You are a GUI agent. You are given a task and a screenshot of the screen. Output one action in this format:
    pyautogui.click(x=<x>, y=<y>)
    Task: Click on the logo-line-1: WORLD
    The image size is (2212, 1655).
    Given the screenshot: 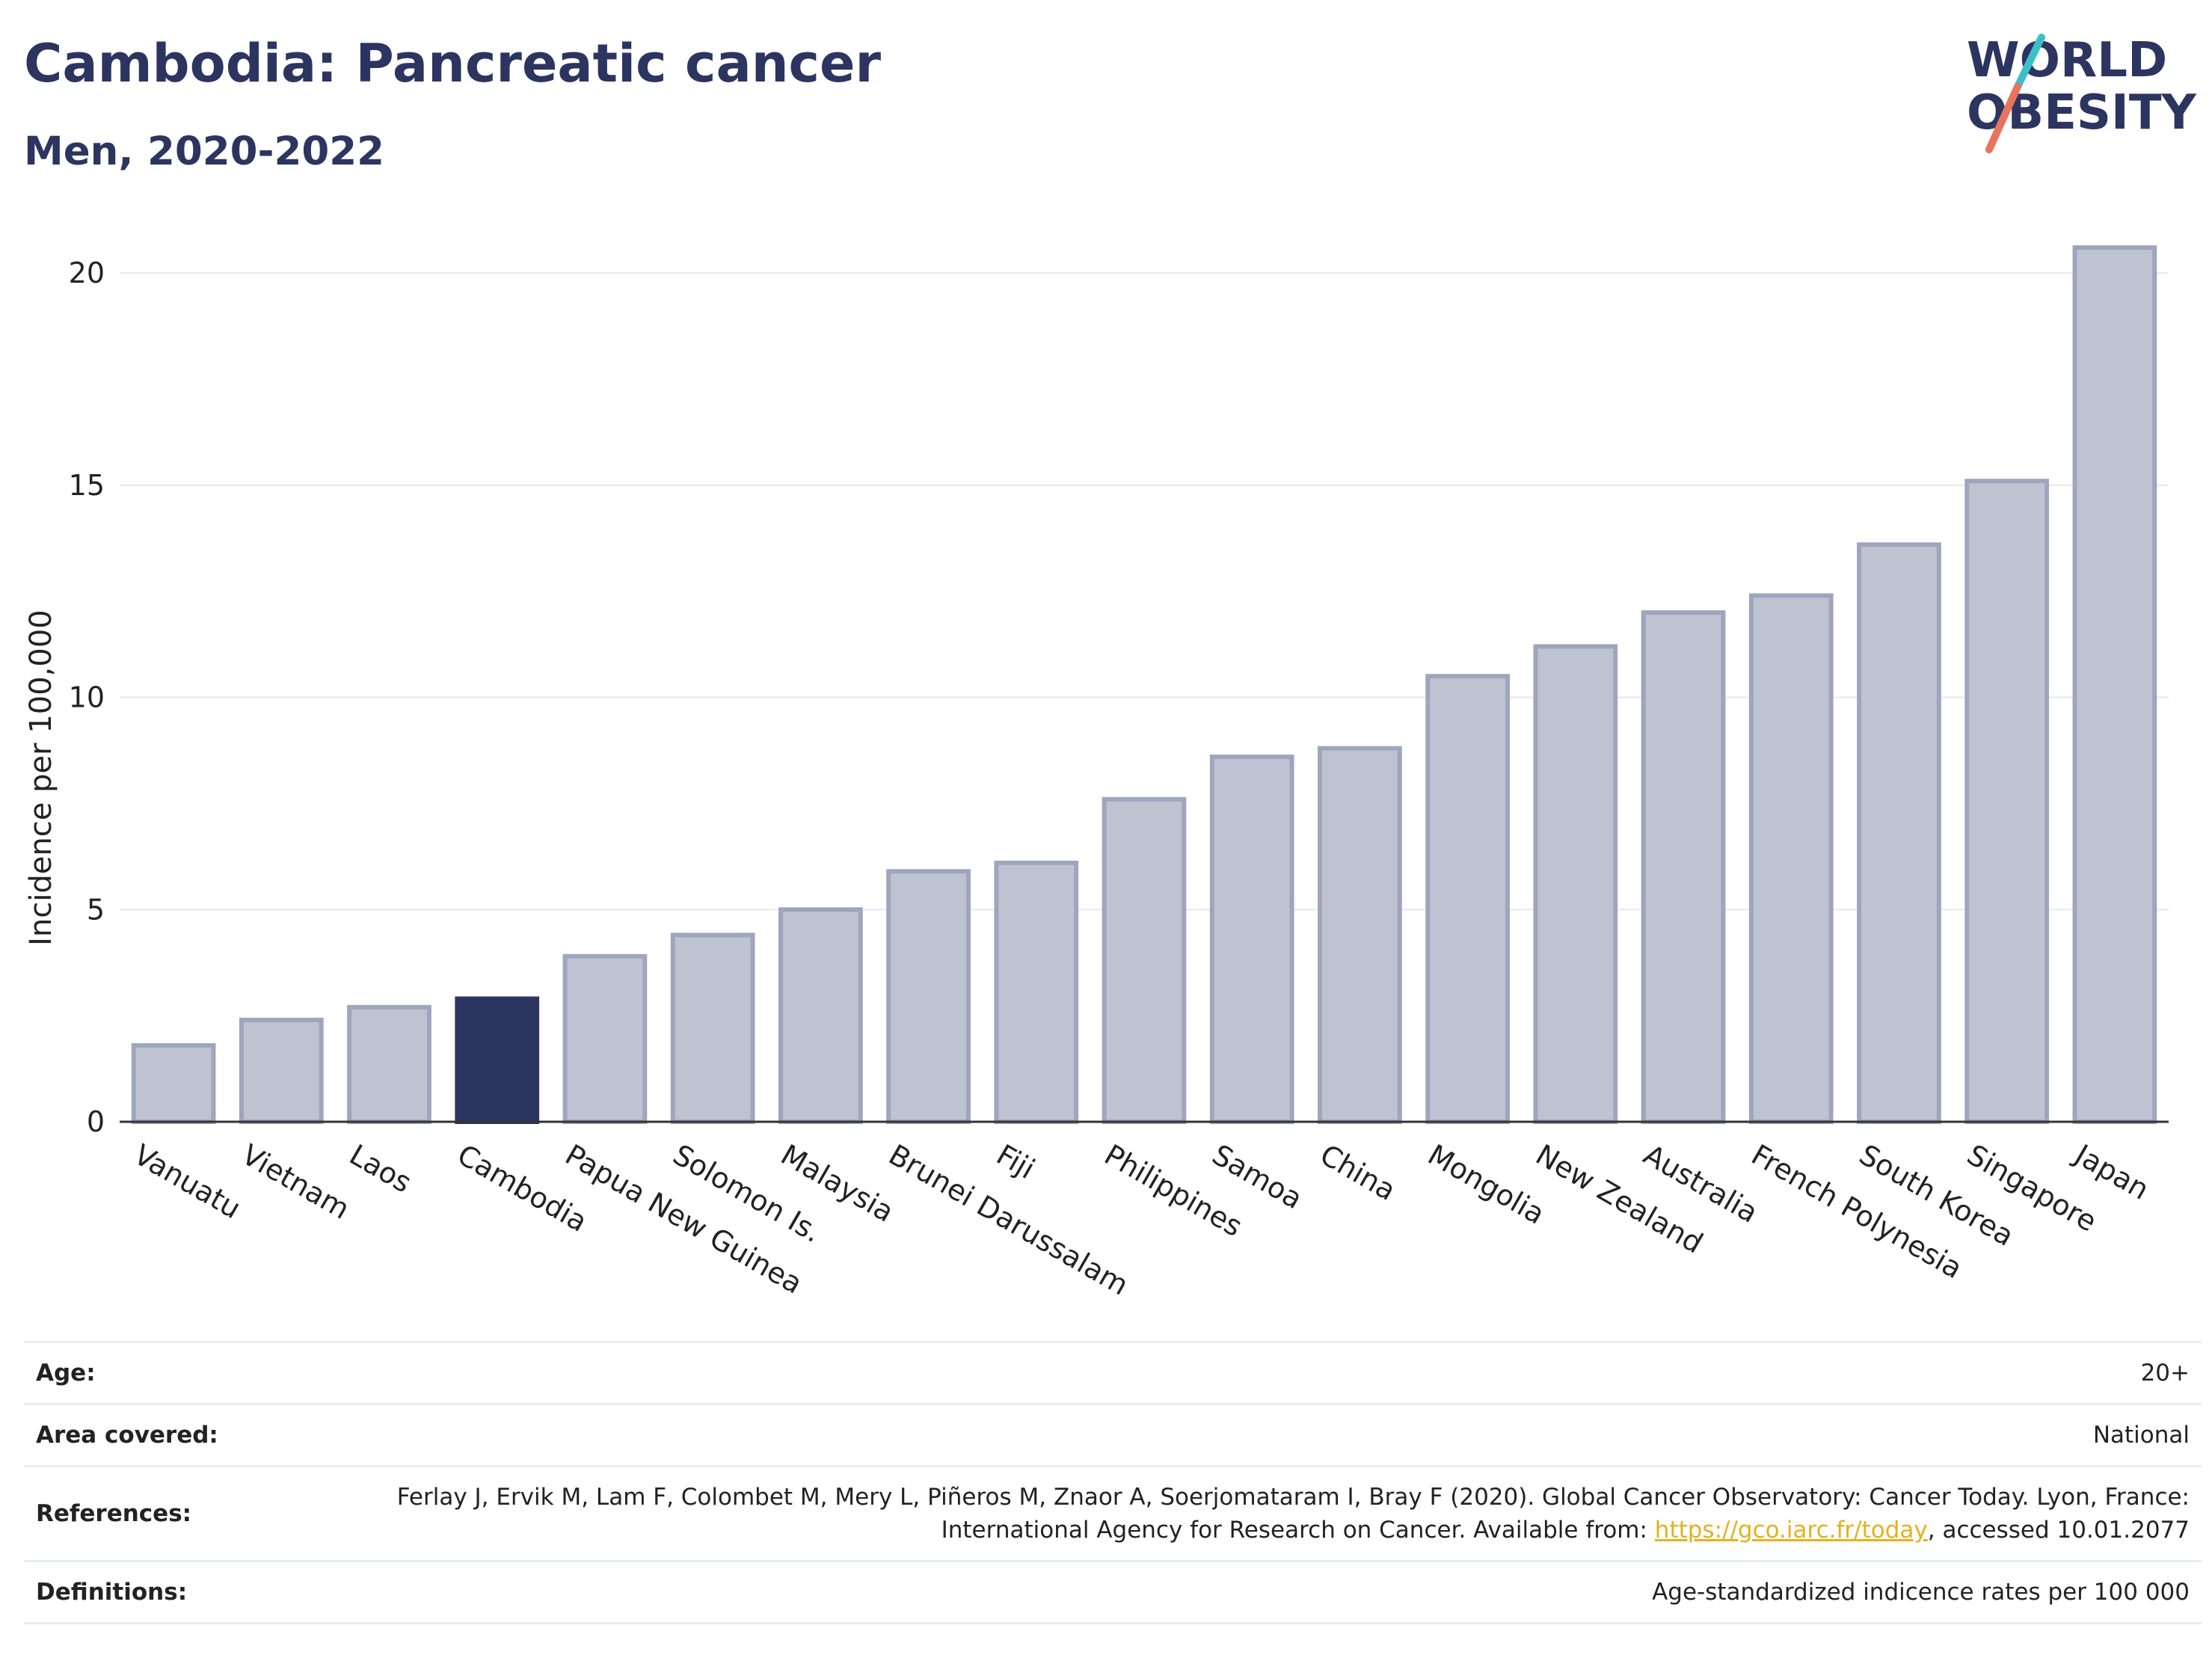 What is the action you would take?
    pyautogui.click(x=2067, y=60)
    